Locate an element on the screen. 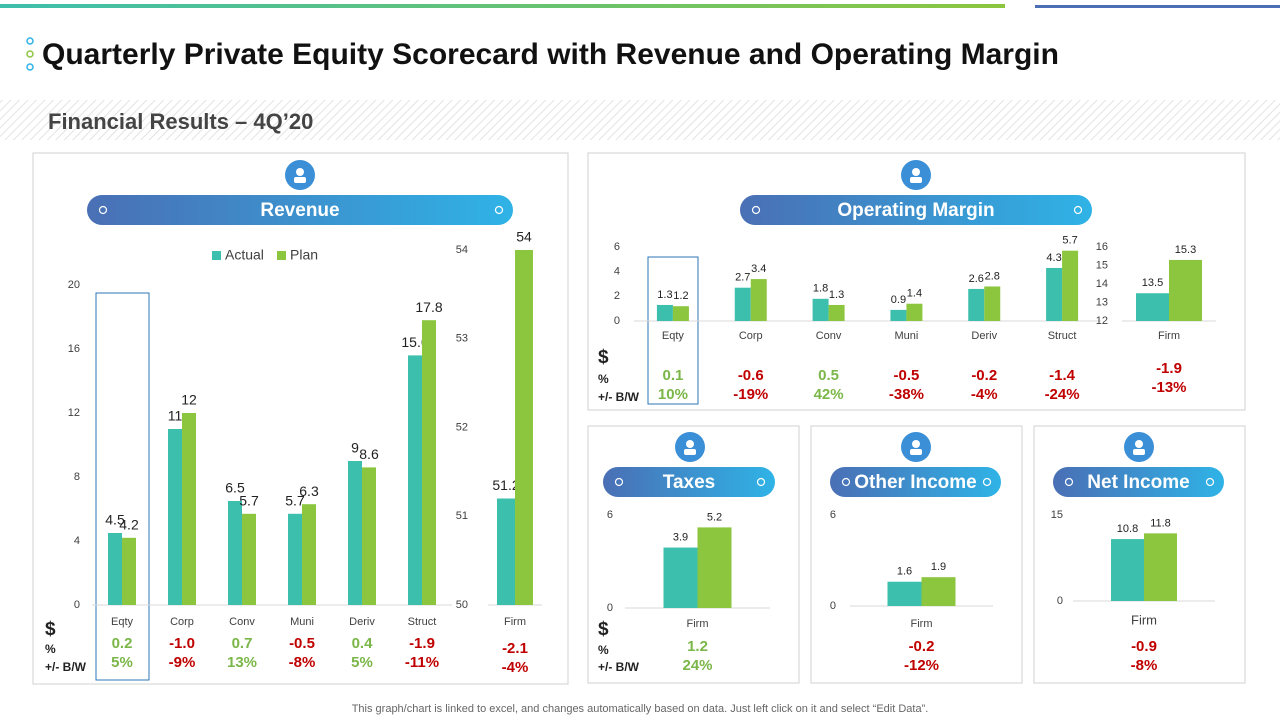  variance-percent: 42% is located at coordinates (829, 394).